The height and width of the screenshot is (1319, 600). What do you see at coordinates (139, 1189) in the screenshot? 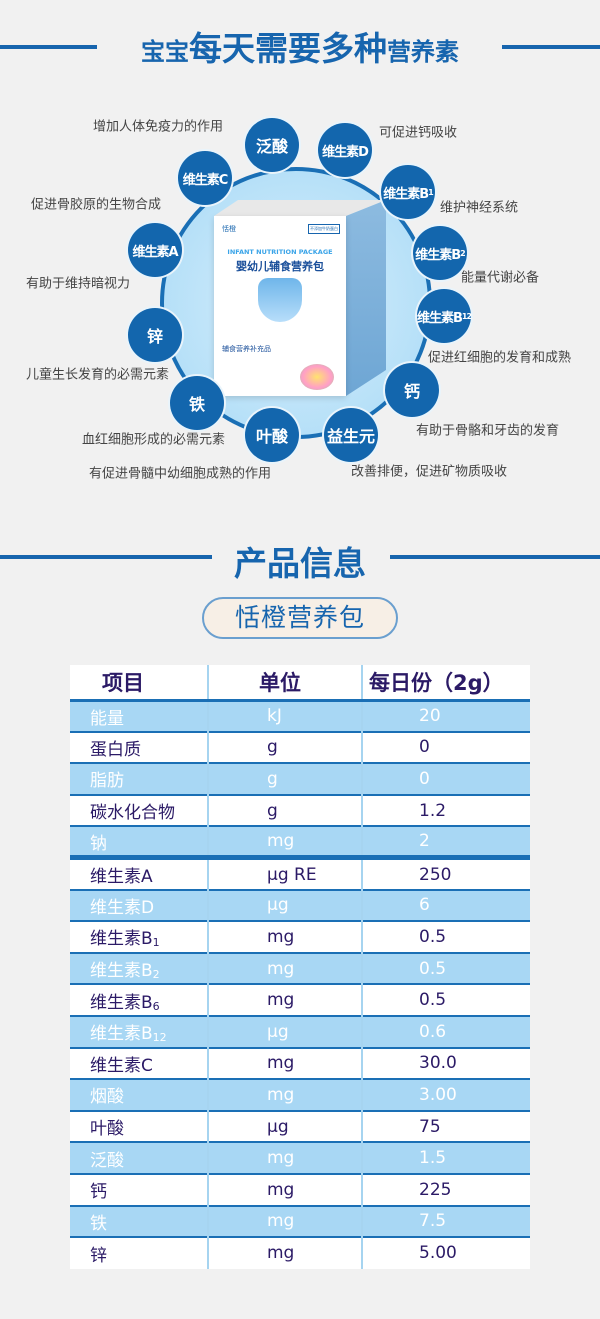
I see `cell-item: 钙` at bounding box center [139, 1189].